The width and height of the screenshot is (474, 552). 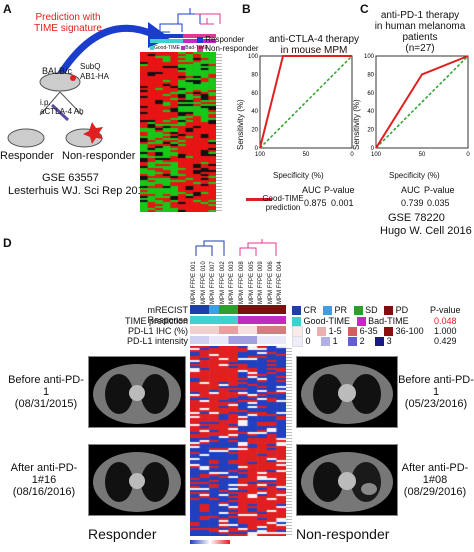 I want to click on legend-good-swatch, so click(x=296, y=322).